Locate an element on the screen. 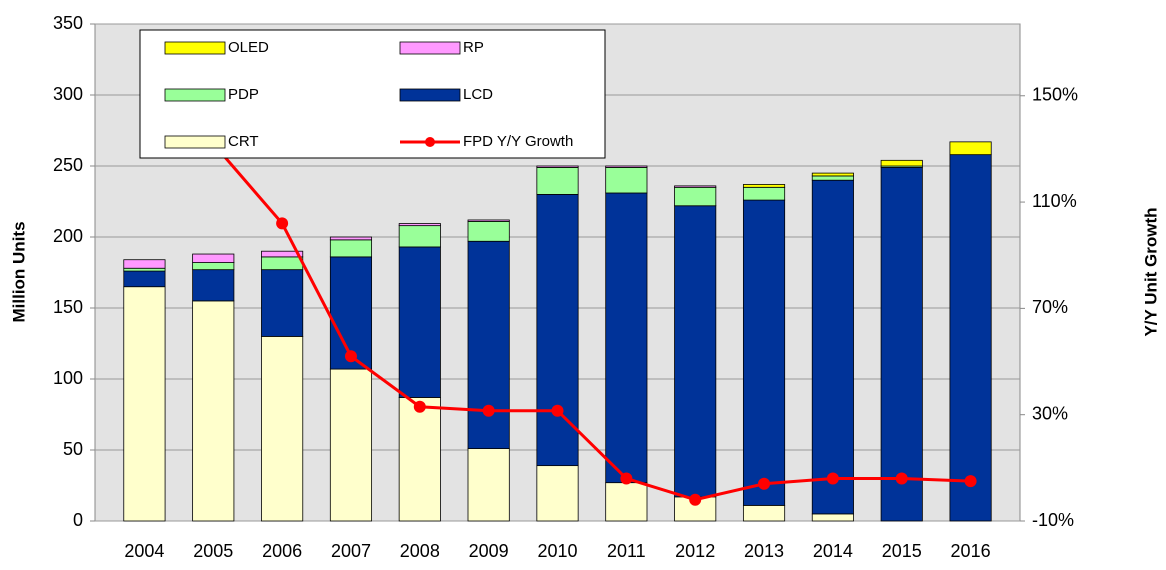  y-tick-label: 50 is located at coordinates (73, 449).